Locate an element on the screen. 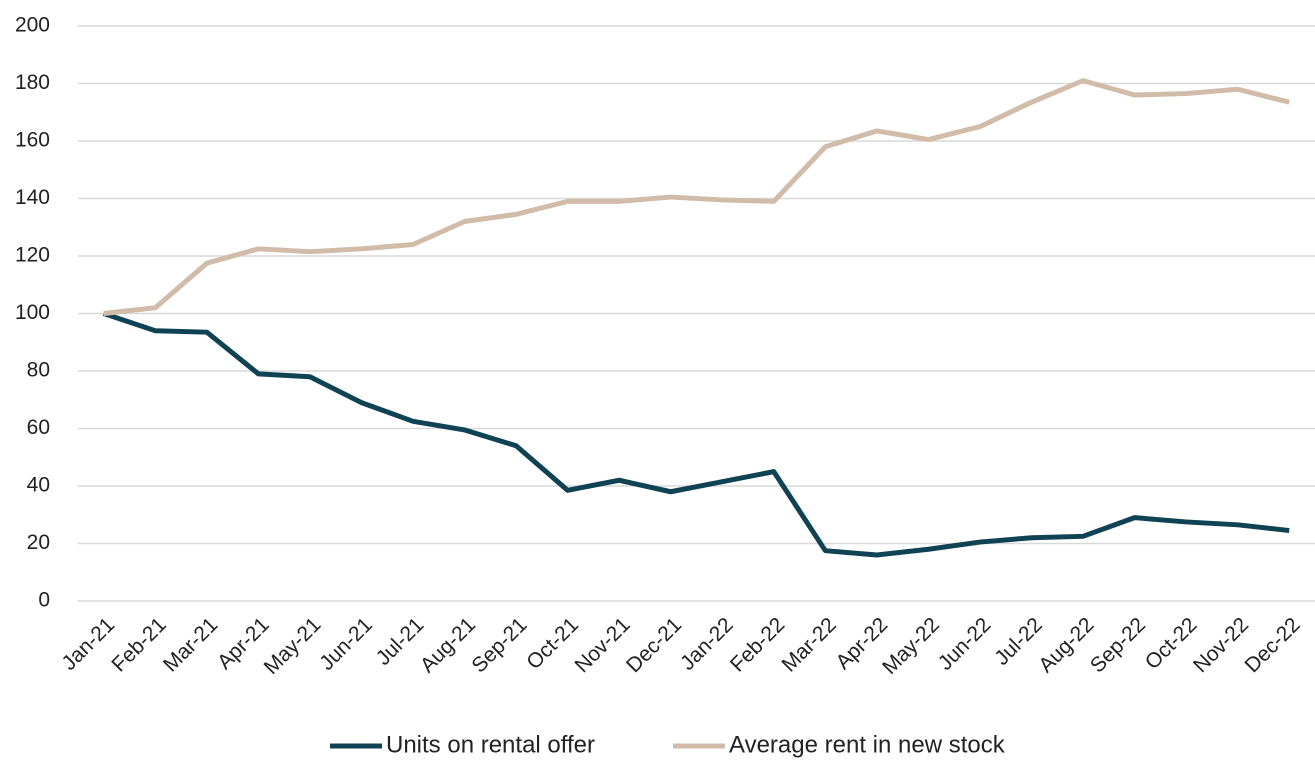 The width and height of the screenshot is (1315, 765). x-tick-label: Feb-22 is located at coordinates (757, 644).